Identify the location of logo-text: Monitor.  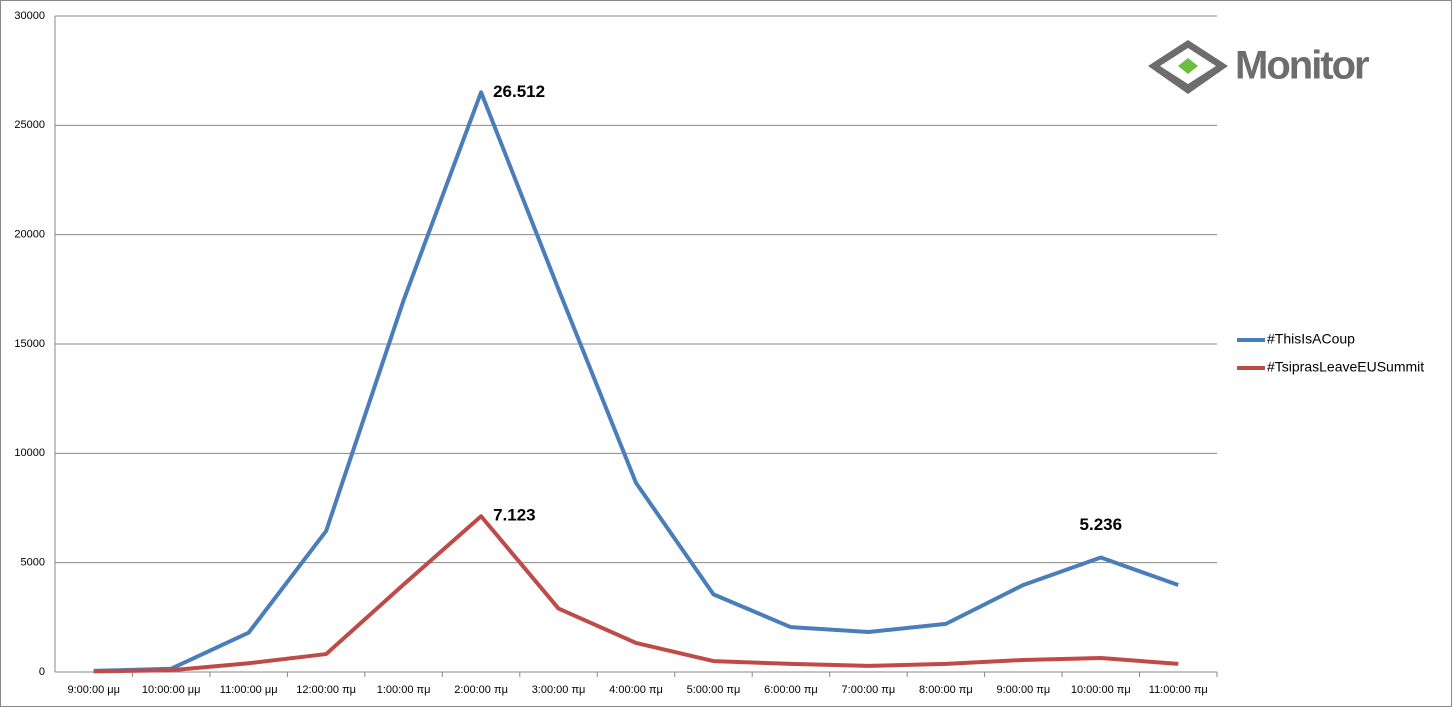
(1302, 66).